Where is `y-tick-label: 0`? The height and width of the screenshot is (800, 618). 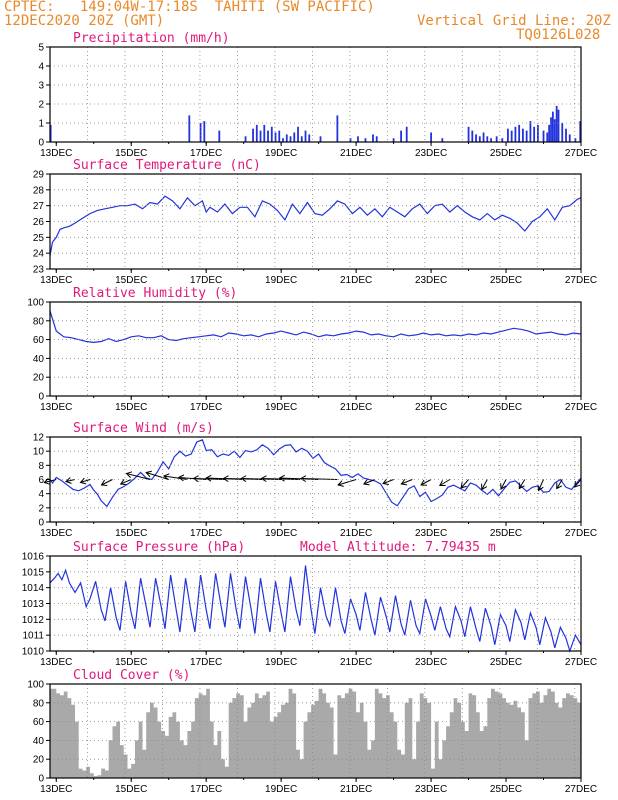
y-tick-label: 0 is located at coordinates (41, 779).